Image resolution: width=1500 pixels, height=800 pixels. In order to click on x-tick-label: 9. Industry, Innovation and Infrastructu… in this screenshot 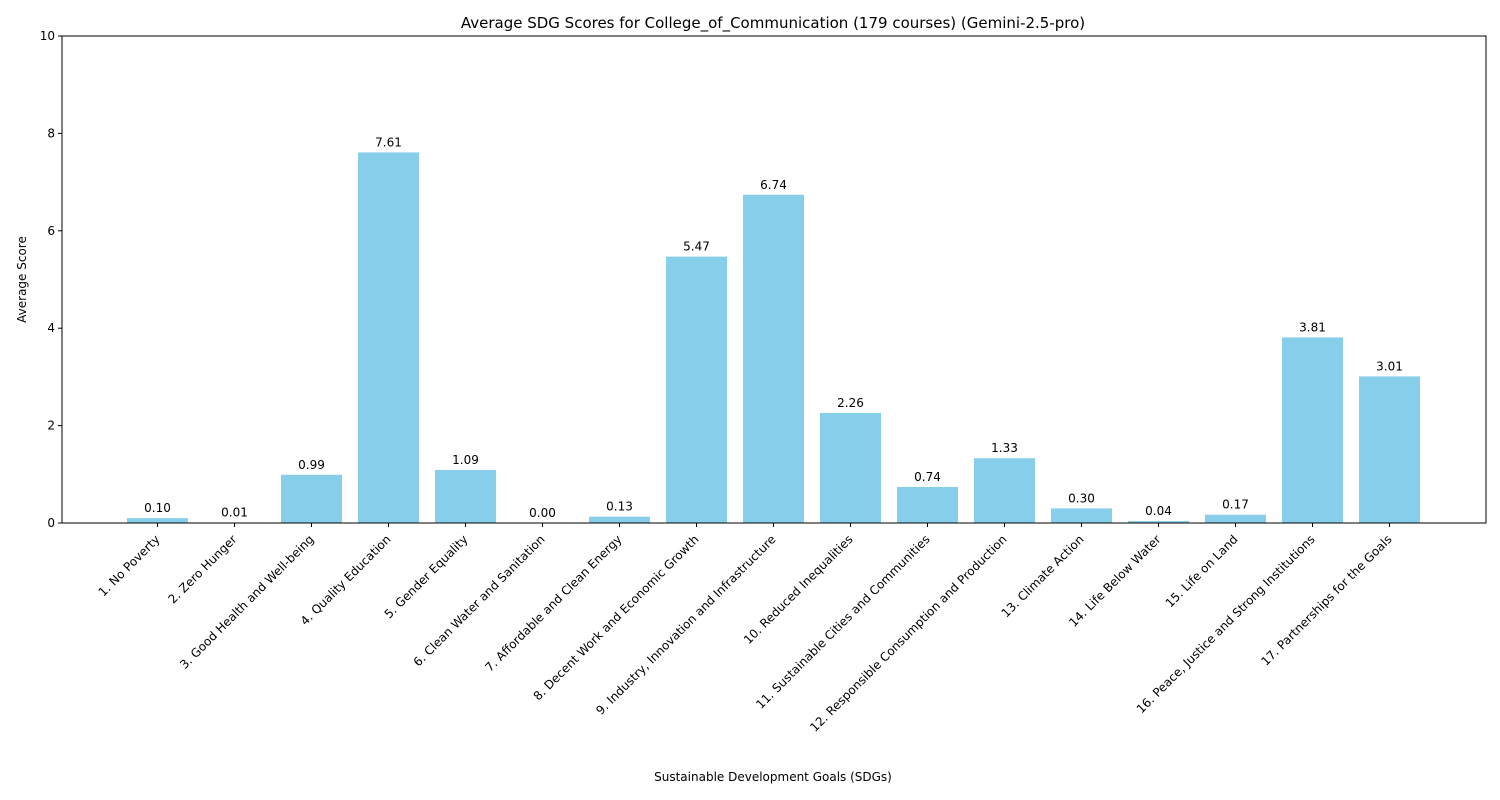, I will do `click(685, 624)`.